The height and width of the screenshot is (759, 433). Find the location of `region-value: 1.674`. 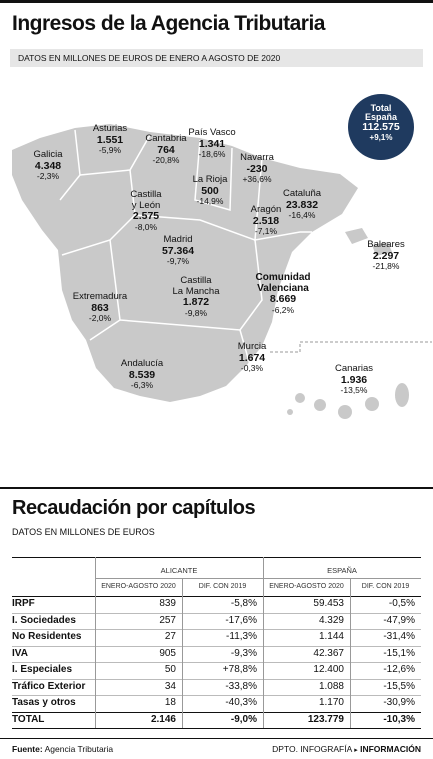

region-value: 1.674 is located at coordinates (252, 357).